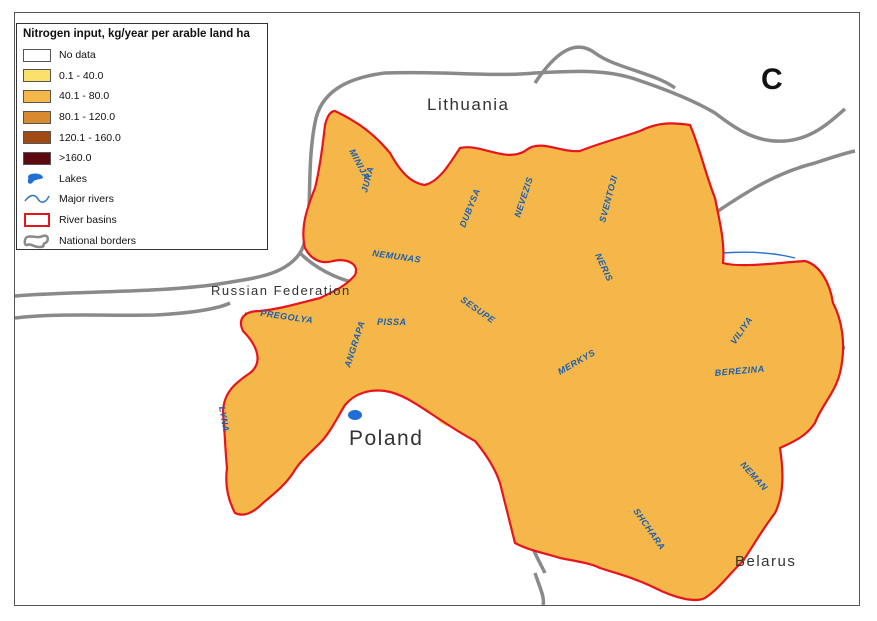 Image resolution: width=877 pixels, height=621 pixels. I want to click on country-label-russia: Russian Federation, so click(281, 290).